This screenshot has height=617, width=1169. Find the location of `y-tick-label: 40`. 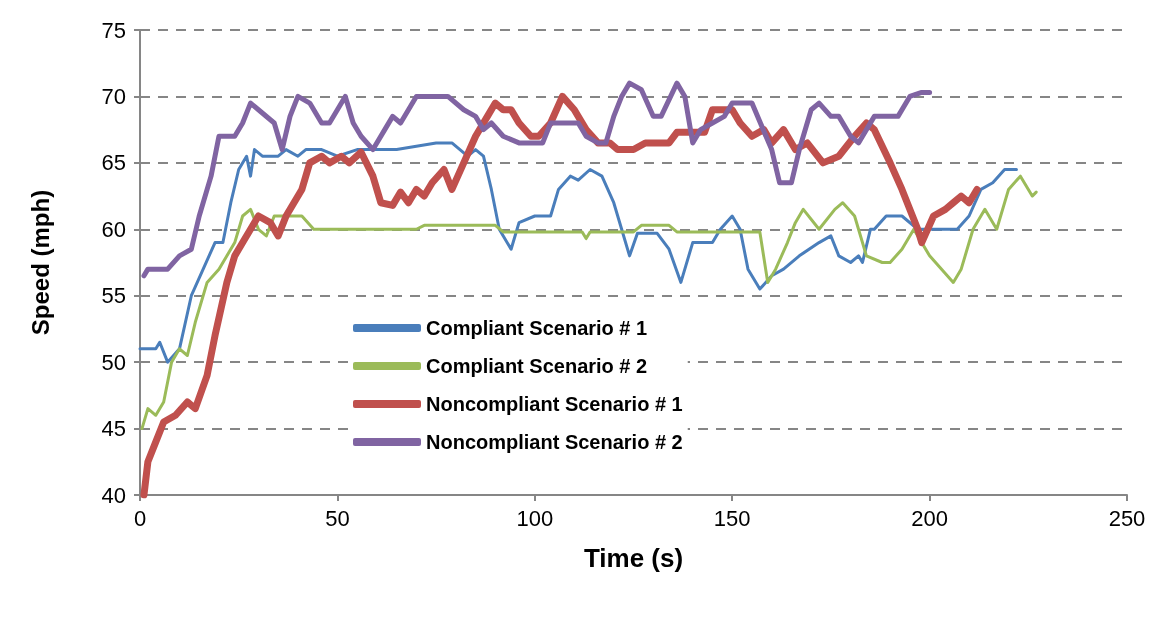

y-tick-label: 40 is located at coordinates (113, 495).